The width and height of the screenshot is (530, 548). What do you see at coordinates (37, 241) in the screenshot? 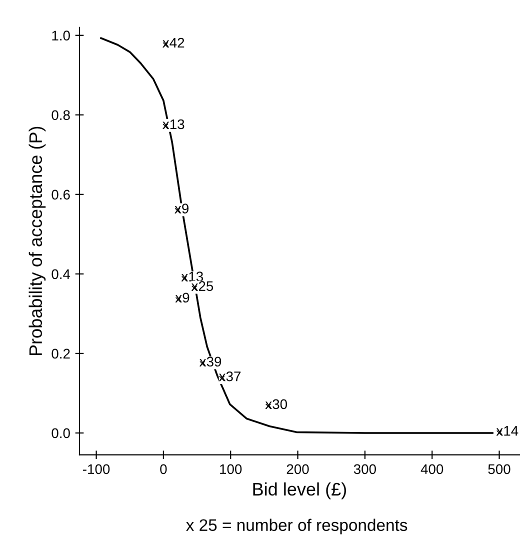
I see `y-axis-title: Probability of acceptance (P)` at bounding box center [37, 241].